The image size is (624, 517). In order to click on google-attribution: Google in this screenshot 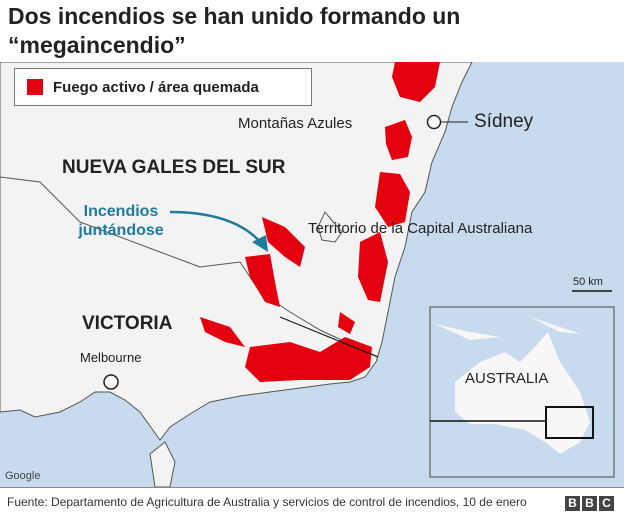, I will do `click(23, 476)`.